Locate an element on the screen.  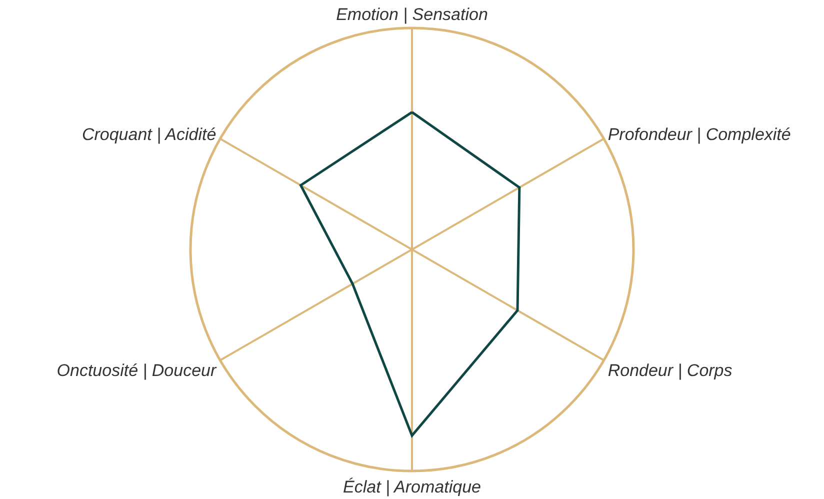
spoke-label: Profondeur | Complexité is located at coordinates (699, 134).